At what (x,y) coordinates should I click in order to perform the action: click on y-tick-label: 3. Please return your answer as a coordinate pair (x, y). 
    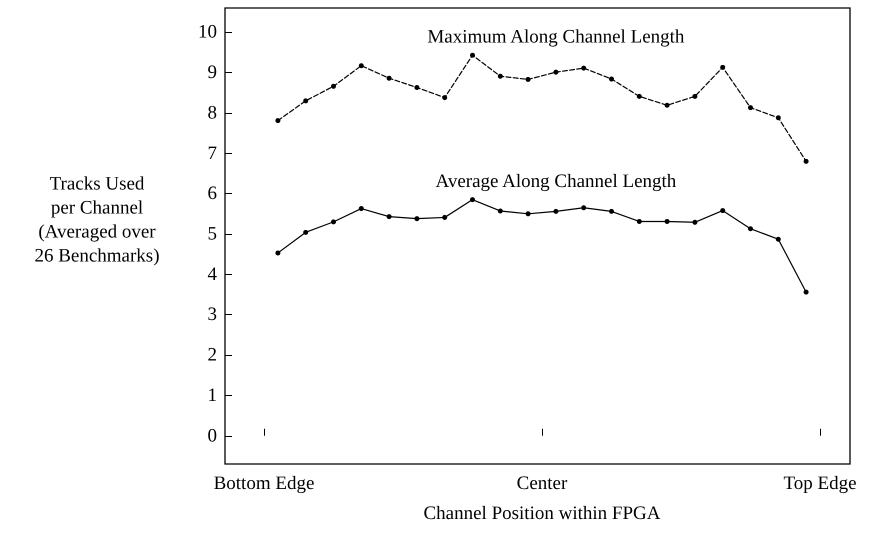
    Looking at the image, I should click on (212, 315).